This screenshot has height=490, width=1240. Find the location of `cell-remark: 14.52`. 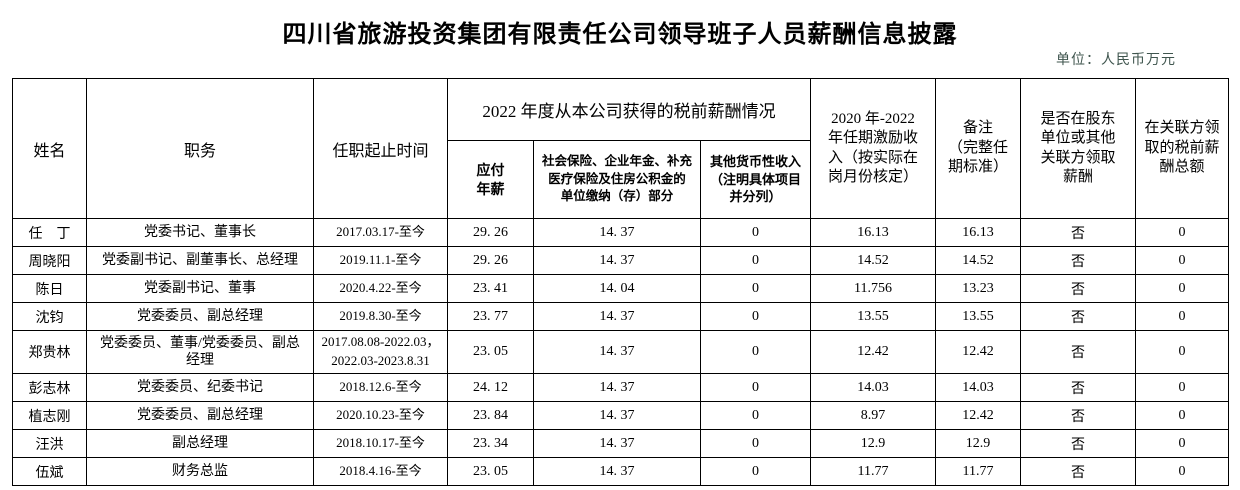

cell-remark: 14.52 is located at coordinates (978, 260).